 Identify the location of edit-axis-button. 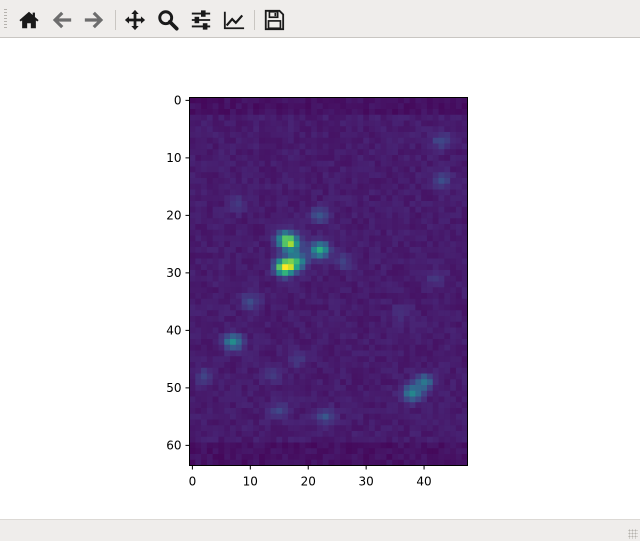
(234, 20).